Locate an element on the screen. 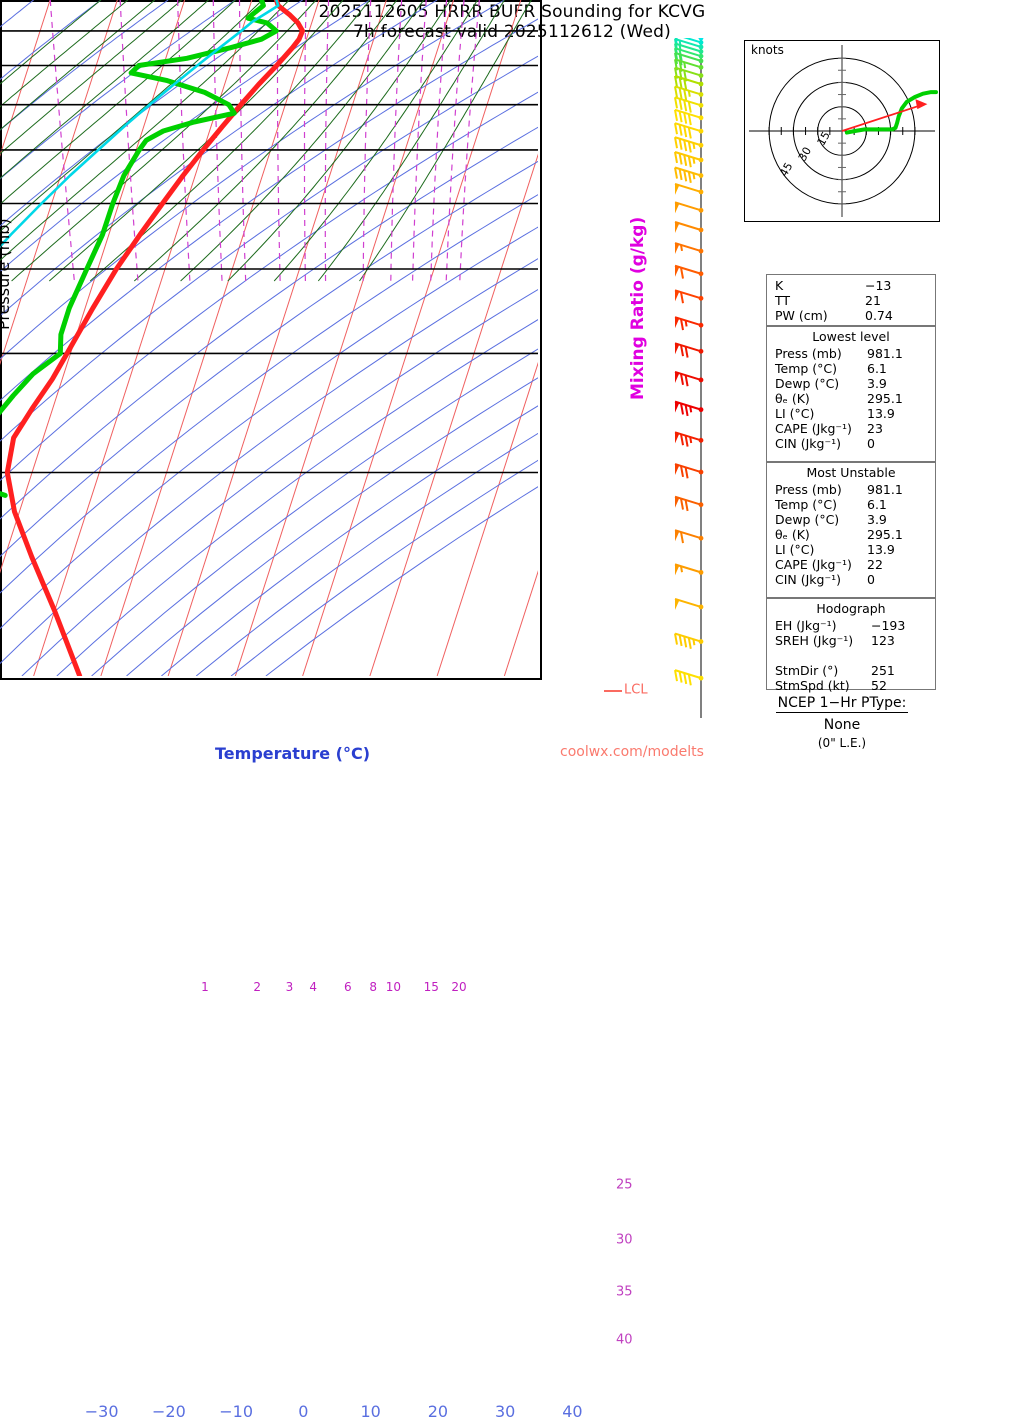 The height and width of the screenshot is (1421, 1024). stat-unstable-key: CAPE (Jkg⁻¹) is located at coordinates (813, 564).